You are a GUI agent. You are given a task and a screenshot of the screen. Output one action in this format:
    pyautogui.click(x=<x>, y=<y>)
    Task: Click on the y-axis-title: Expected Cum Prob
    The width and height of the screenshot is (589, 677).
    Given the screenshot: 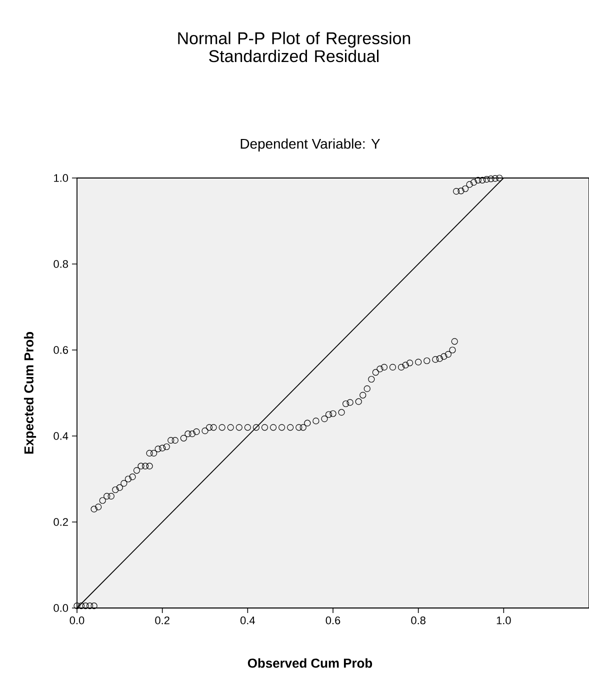 What is the action you would take?
    pyautogui.click(x=30, y=393)
    